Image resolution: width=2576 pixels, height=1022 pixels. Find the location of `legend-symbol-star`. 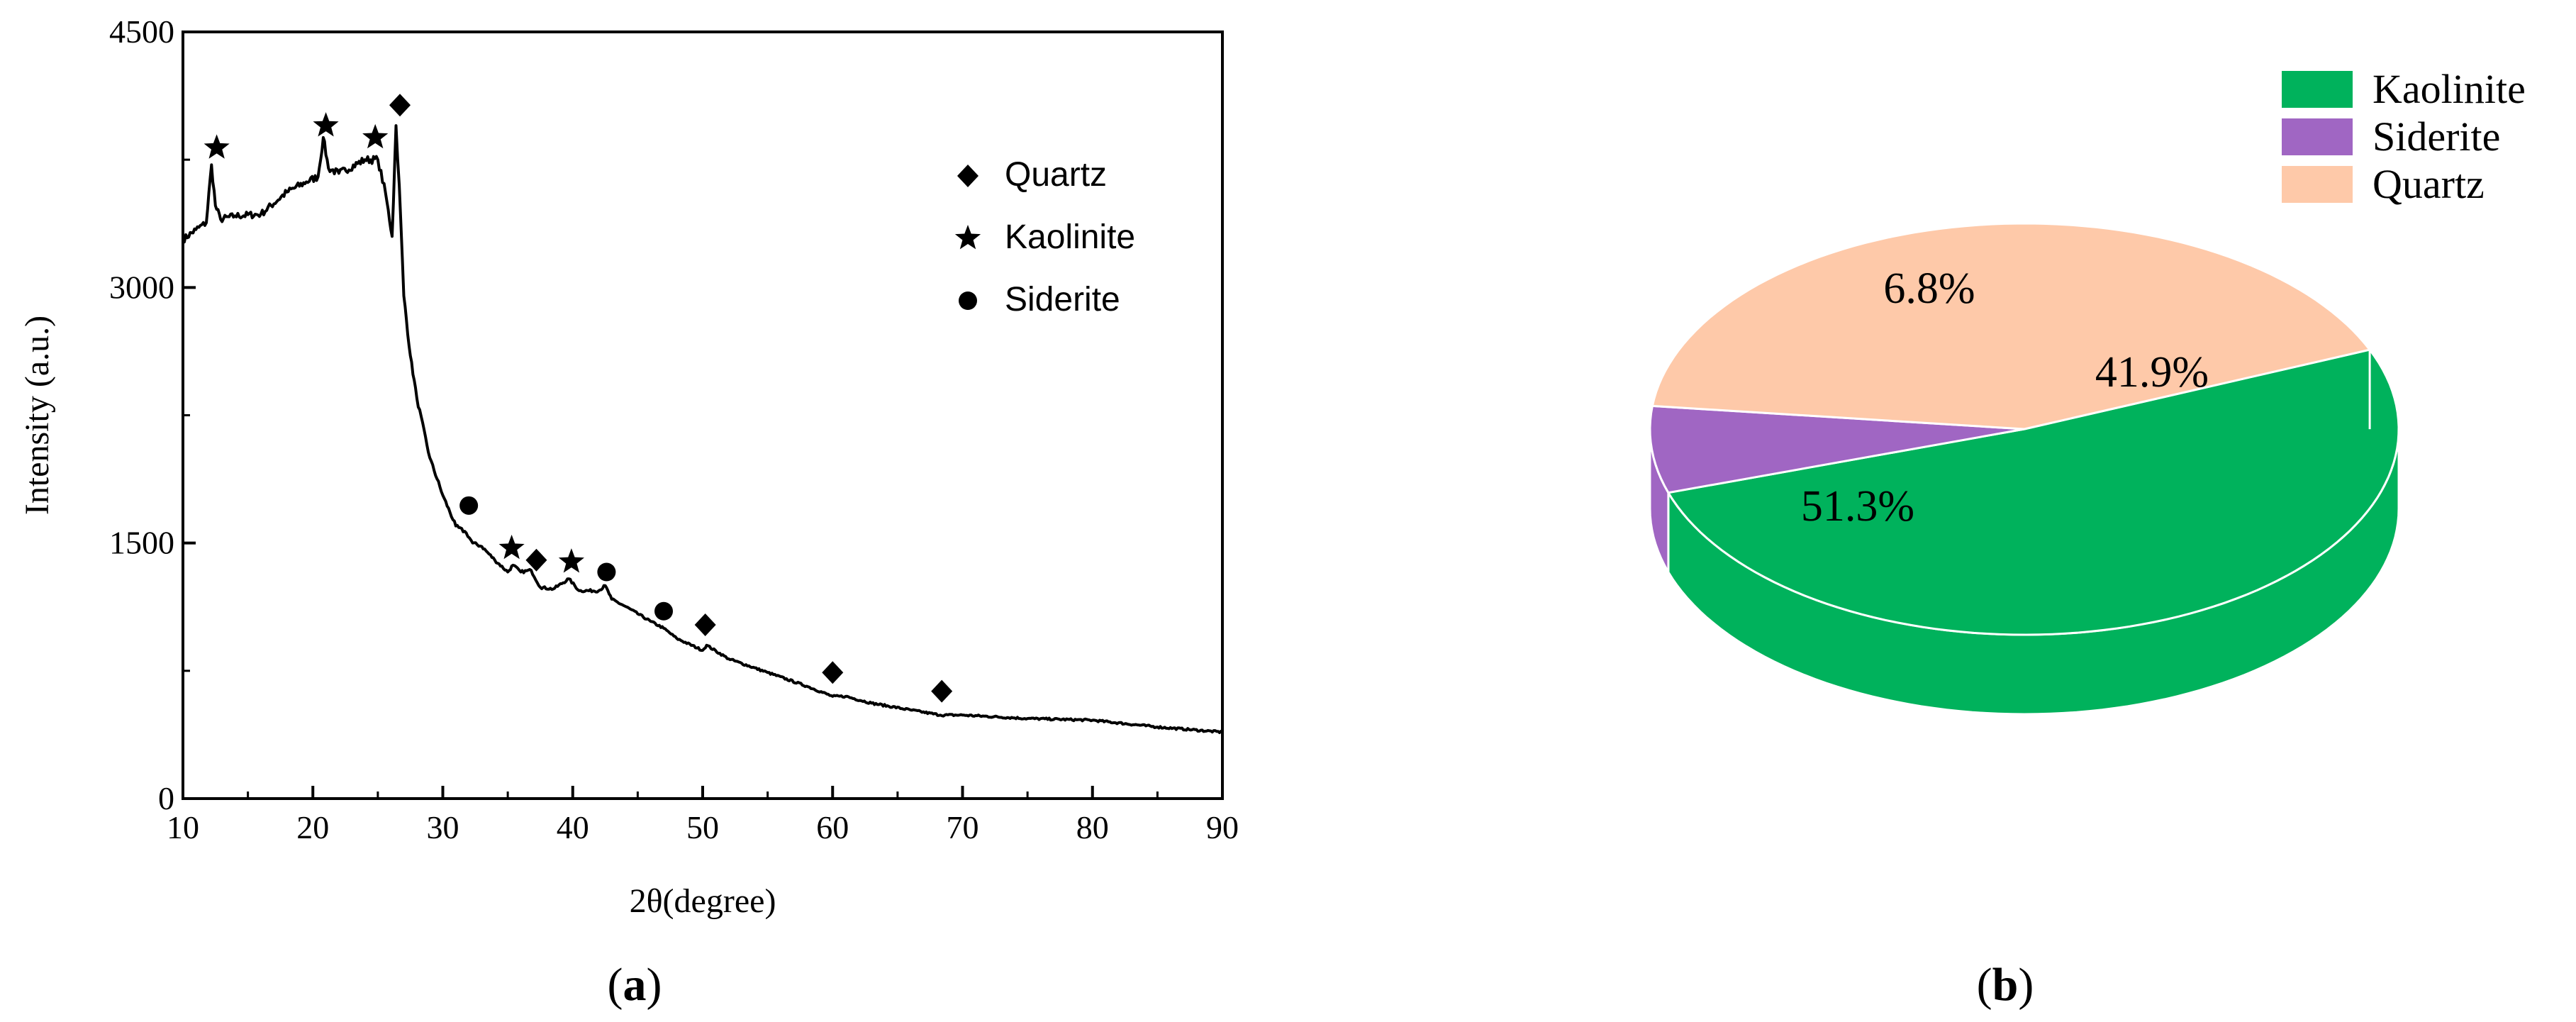

legend-symbol-star is located at coordinates (967, 237).